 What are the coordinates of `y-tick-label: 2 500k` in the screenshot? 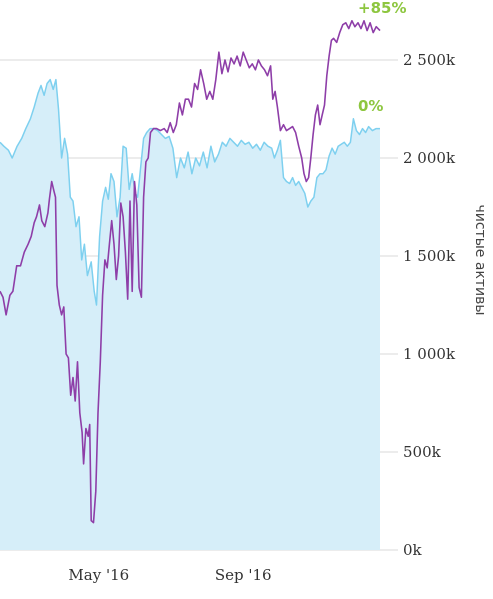 It's located at (429, 60).